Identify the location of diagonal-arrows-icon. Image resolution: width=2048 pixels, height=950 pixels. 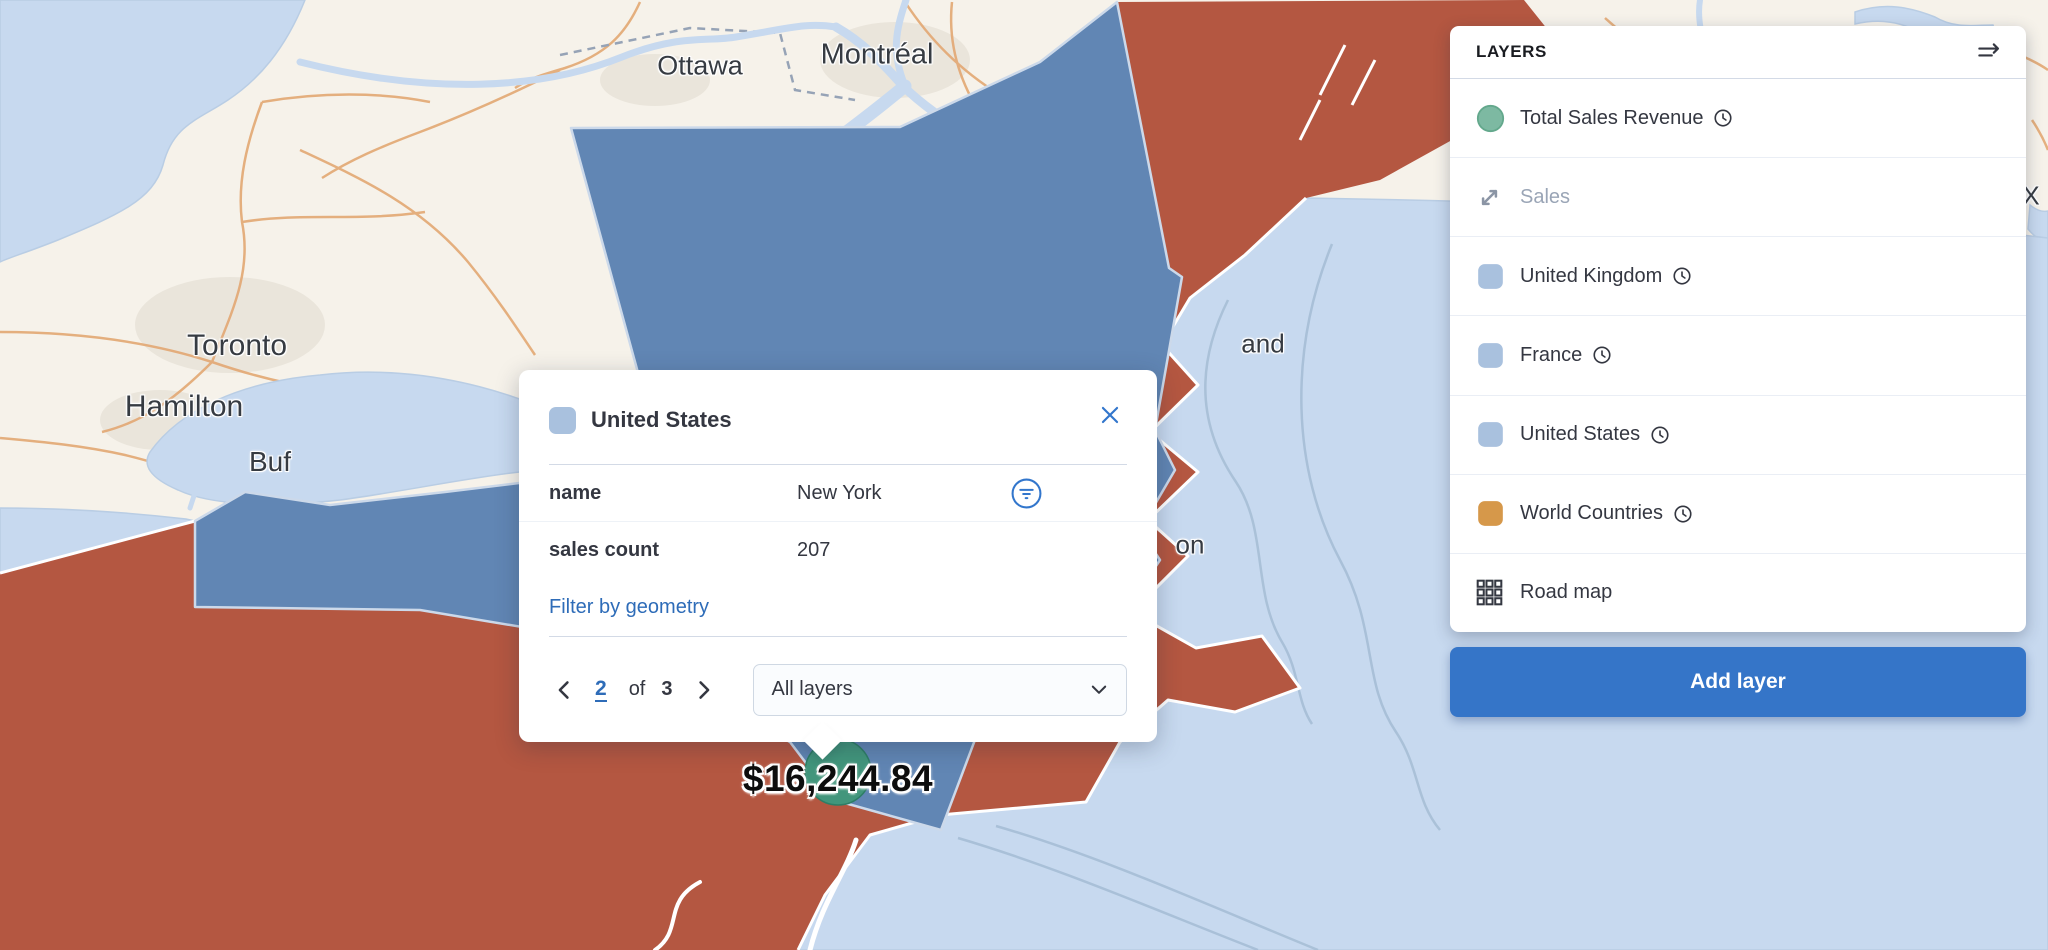
(1498, 197).